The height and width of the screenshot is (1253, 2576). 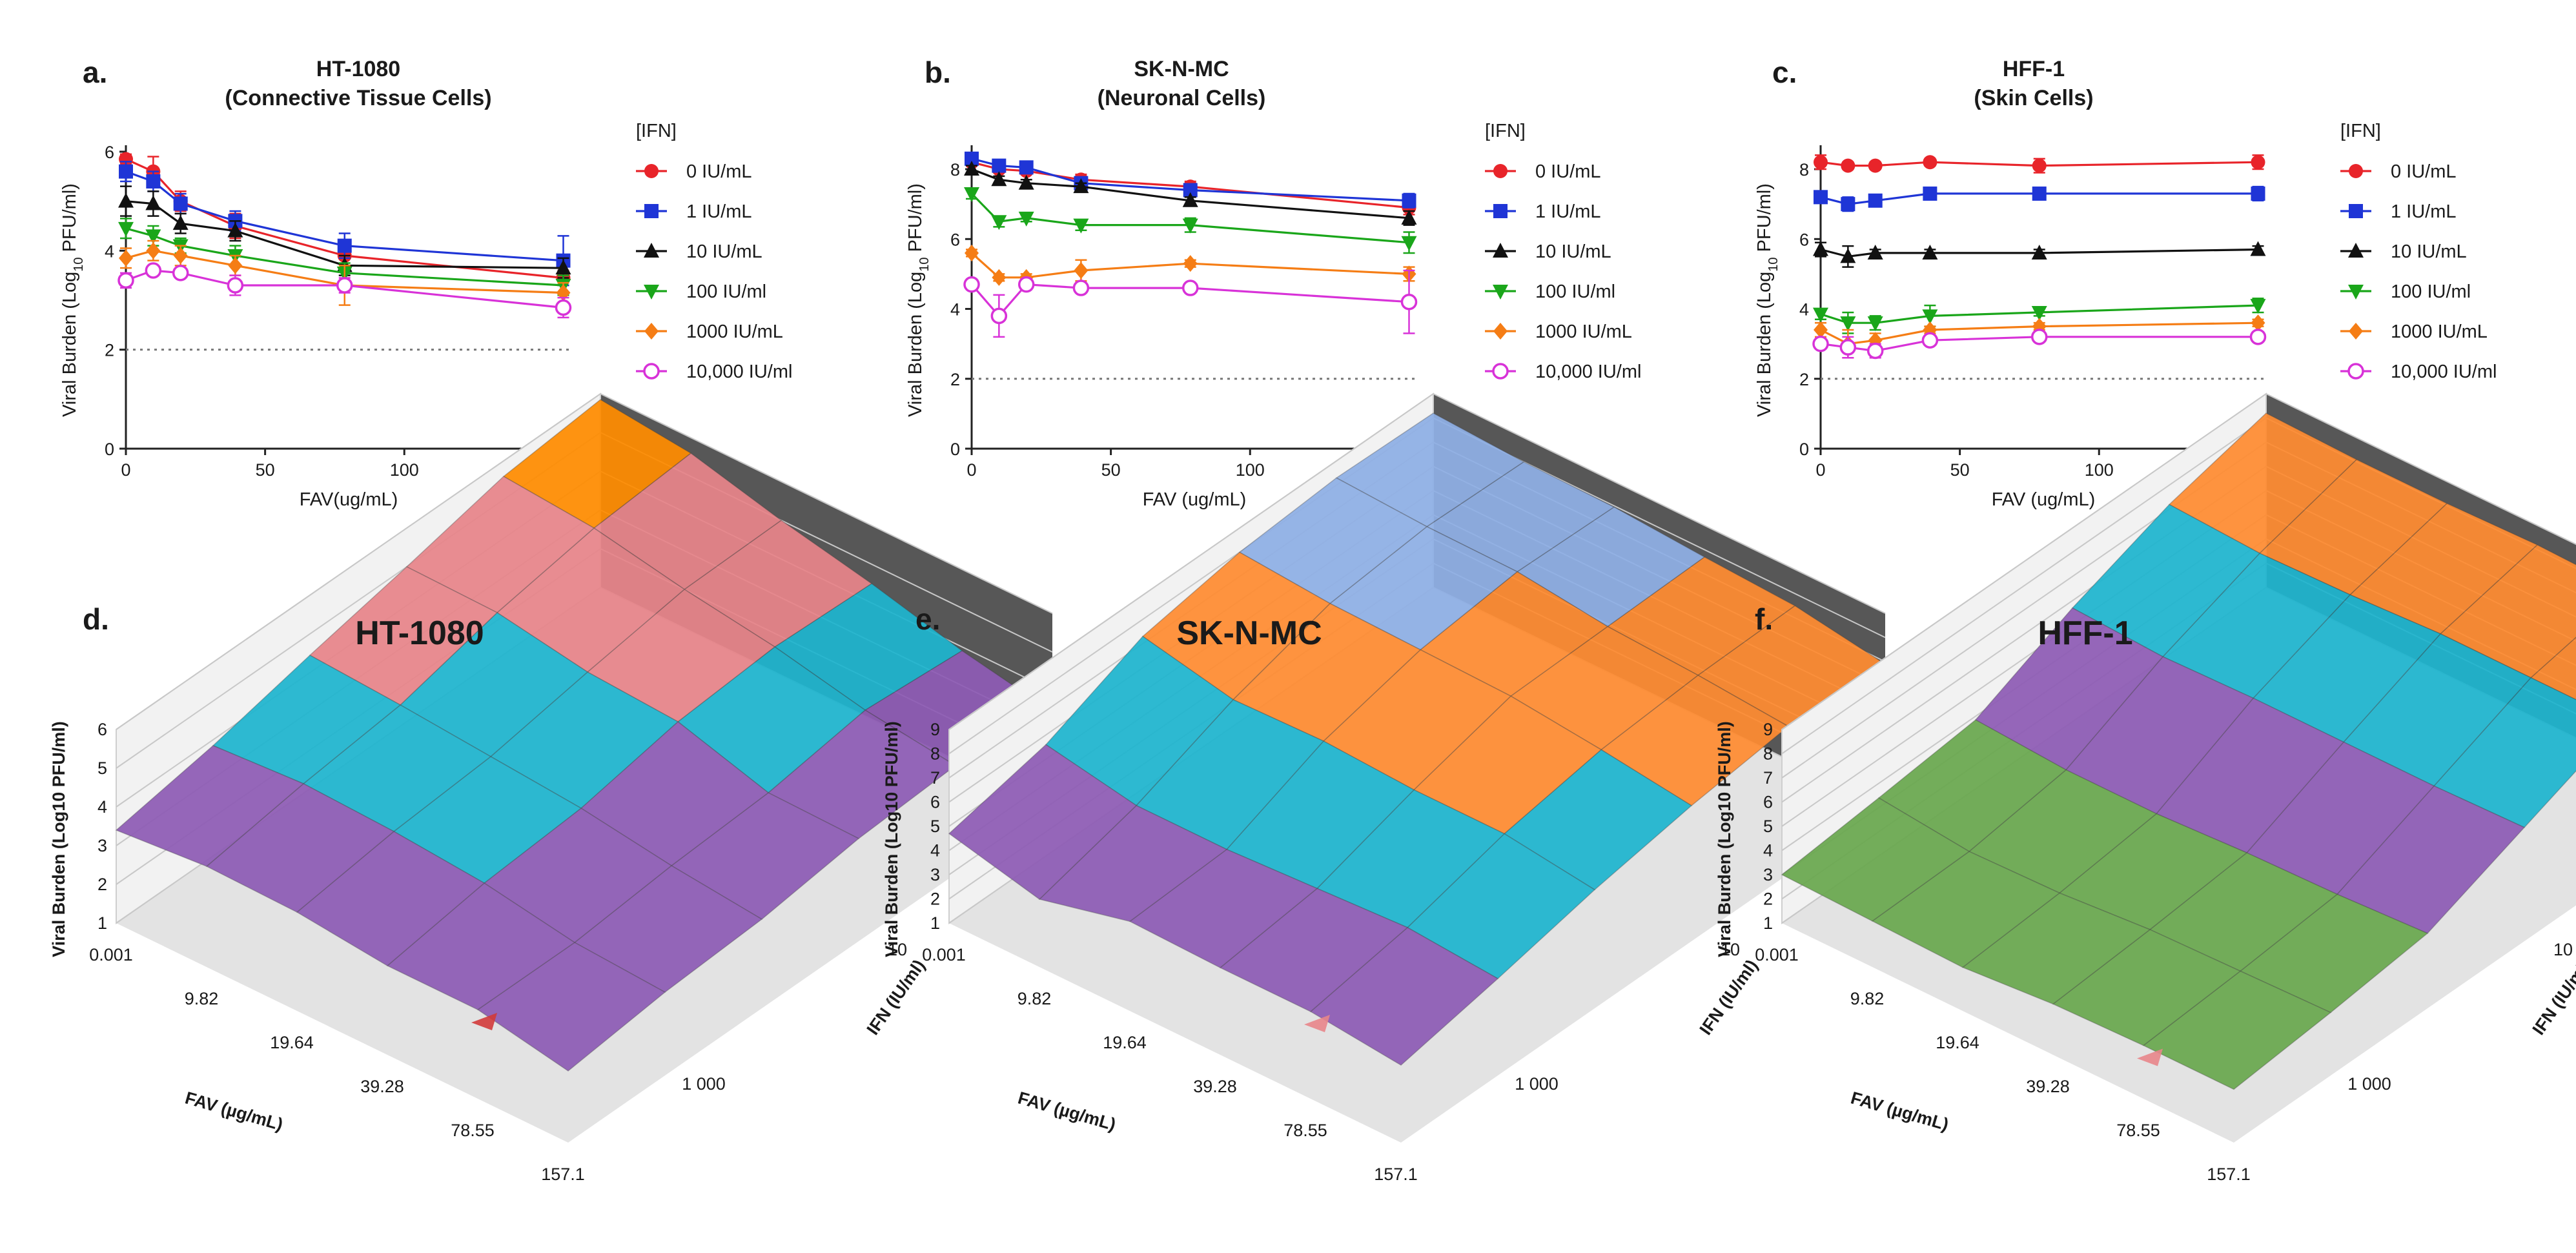 What do you see at coordinates (1568, 211) in the screenshot?
I see `legend-label: 1 IU/mL` at bounding box center [1568, 211].